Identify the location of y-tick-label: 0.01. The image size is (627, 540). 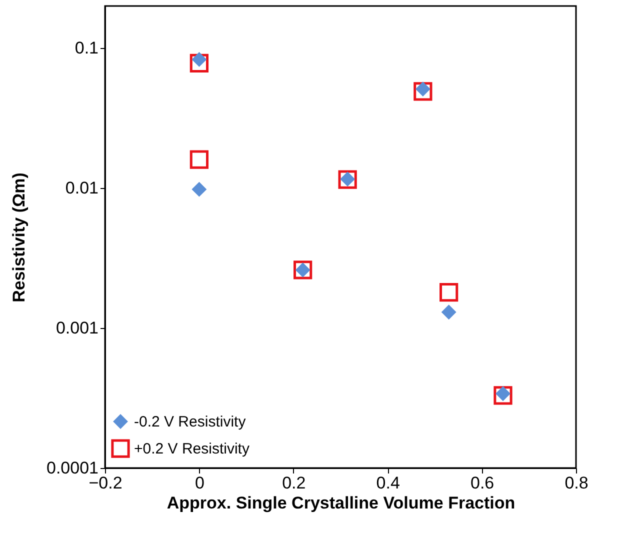
(81, 188).